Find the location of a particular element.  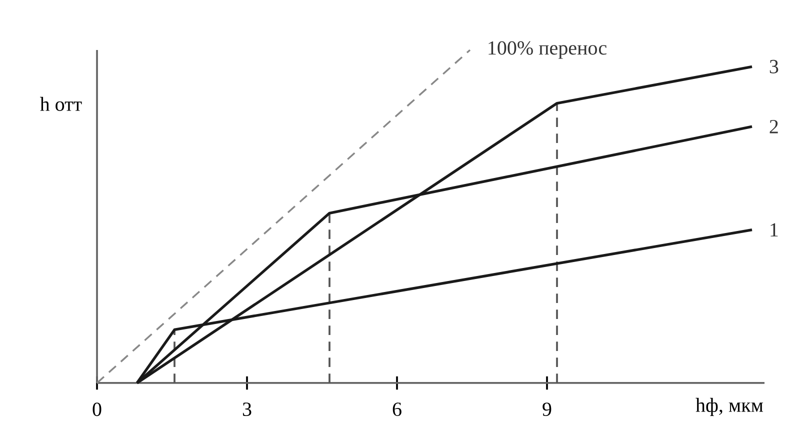

y-axis-title: h отт is located at coordinates (61, 103).